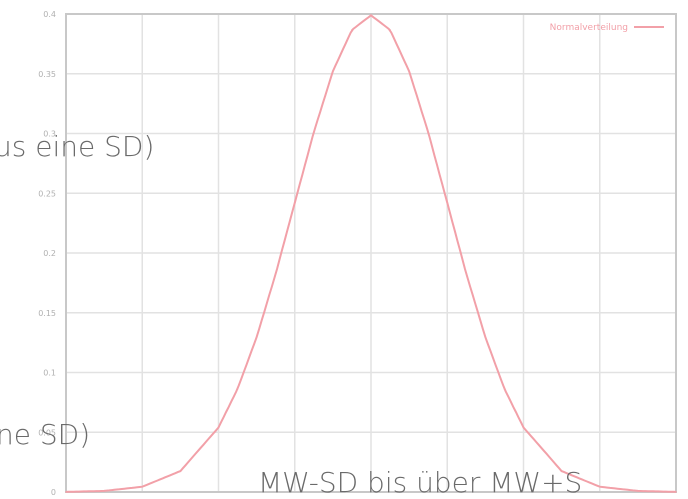 Image resolution: width=688 pixels, height=499 pixels. I want to click on y-tick-label-1: 0.05, so click(47, 432).